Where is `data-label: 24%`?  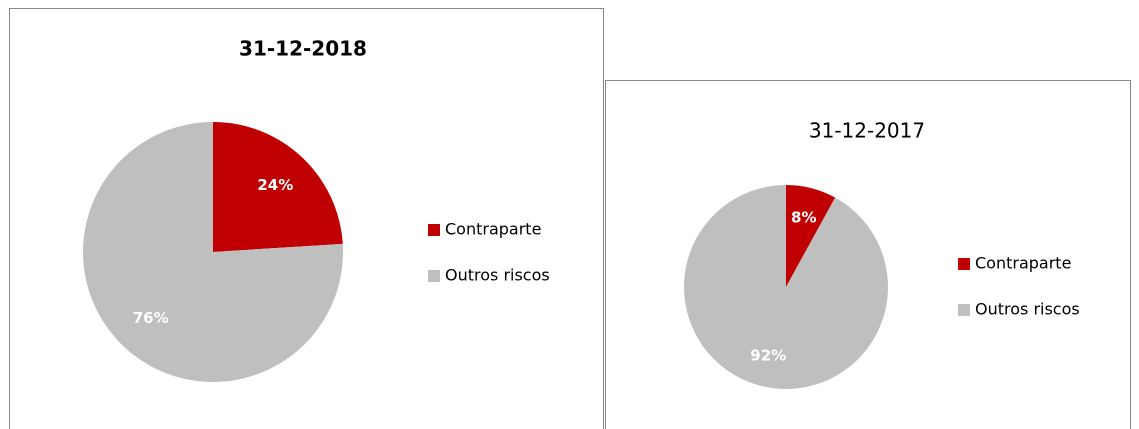 data-label: 24% is located at coordinates (275, 185).